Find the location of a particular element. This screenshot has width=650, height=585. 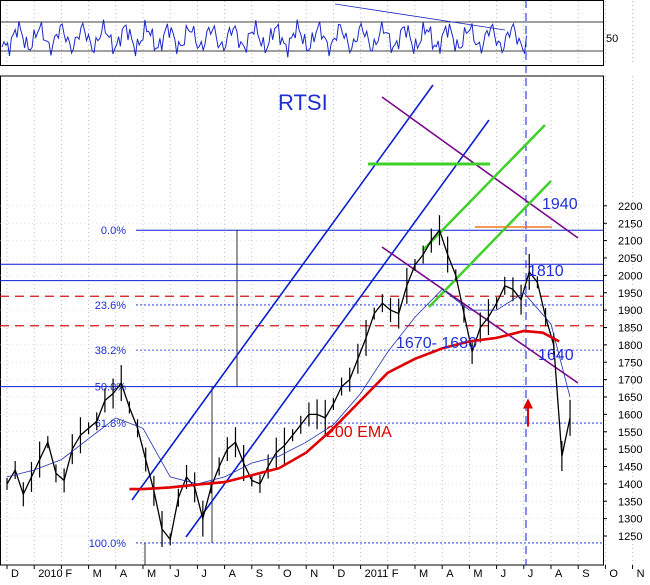

chart-title: RTSI is located at coordinates (303, 102).